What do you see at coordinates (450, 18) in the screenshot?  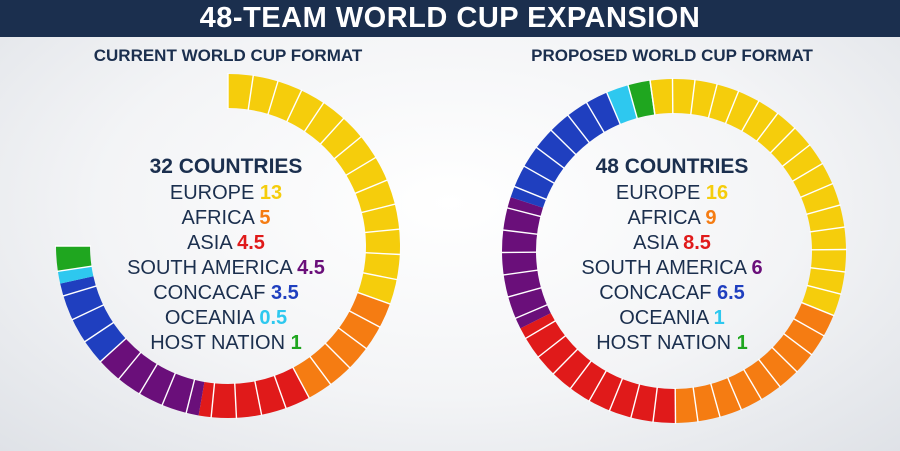 I see `page-title: 48-TEAM WORLD CUP EXPANSION` at bounding box center [450, 18].